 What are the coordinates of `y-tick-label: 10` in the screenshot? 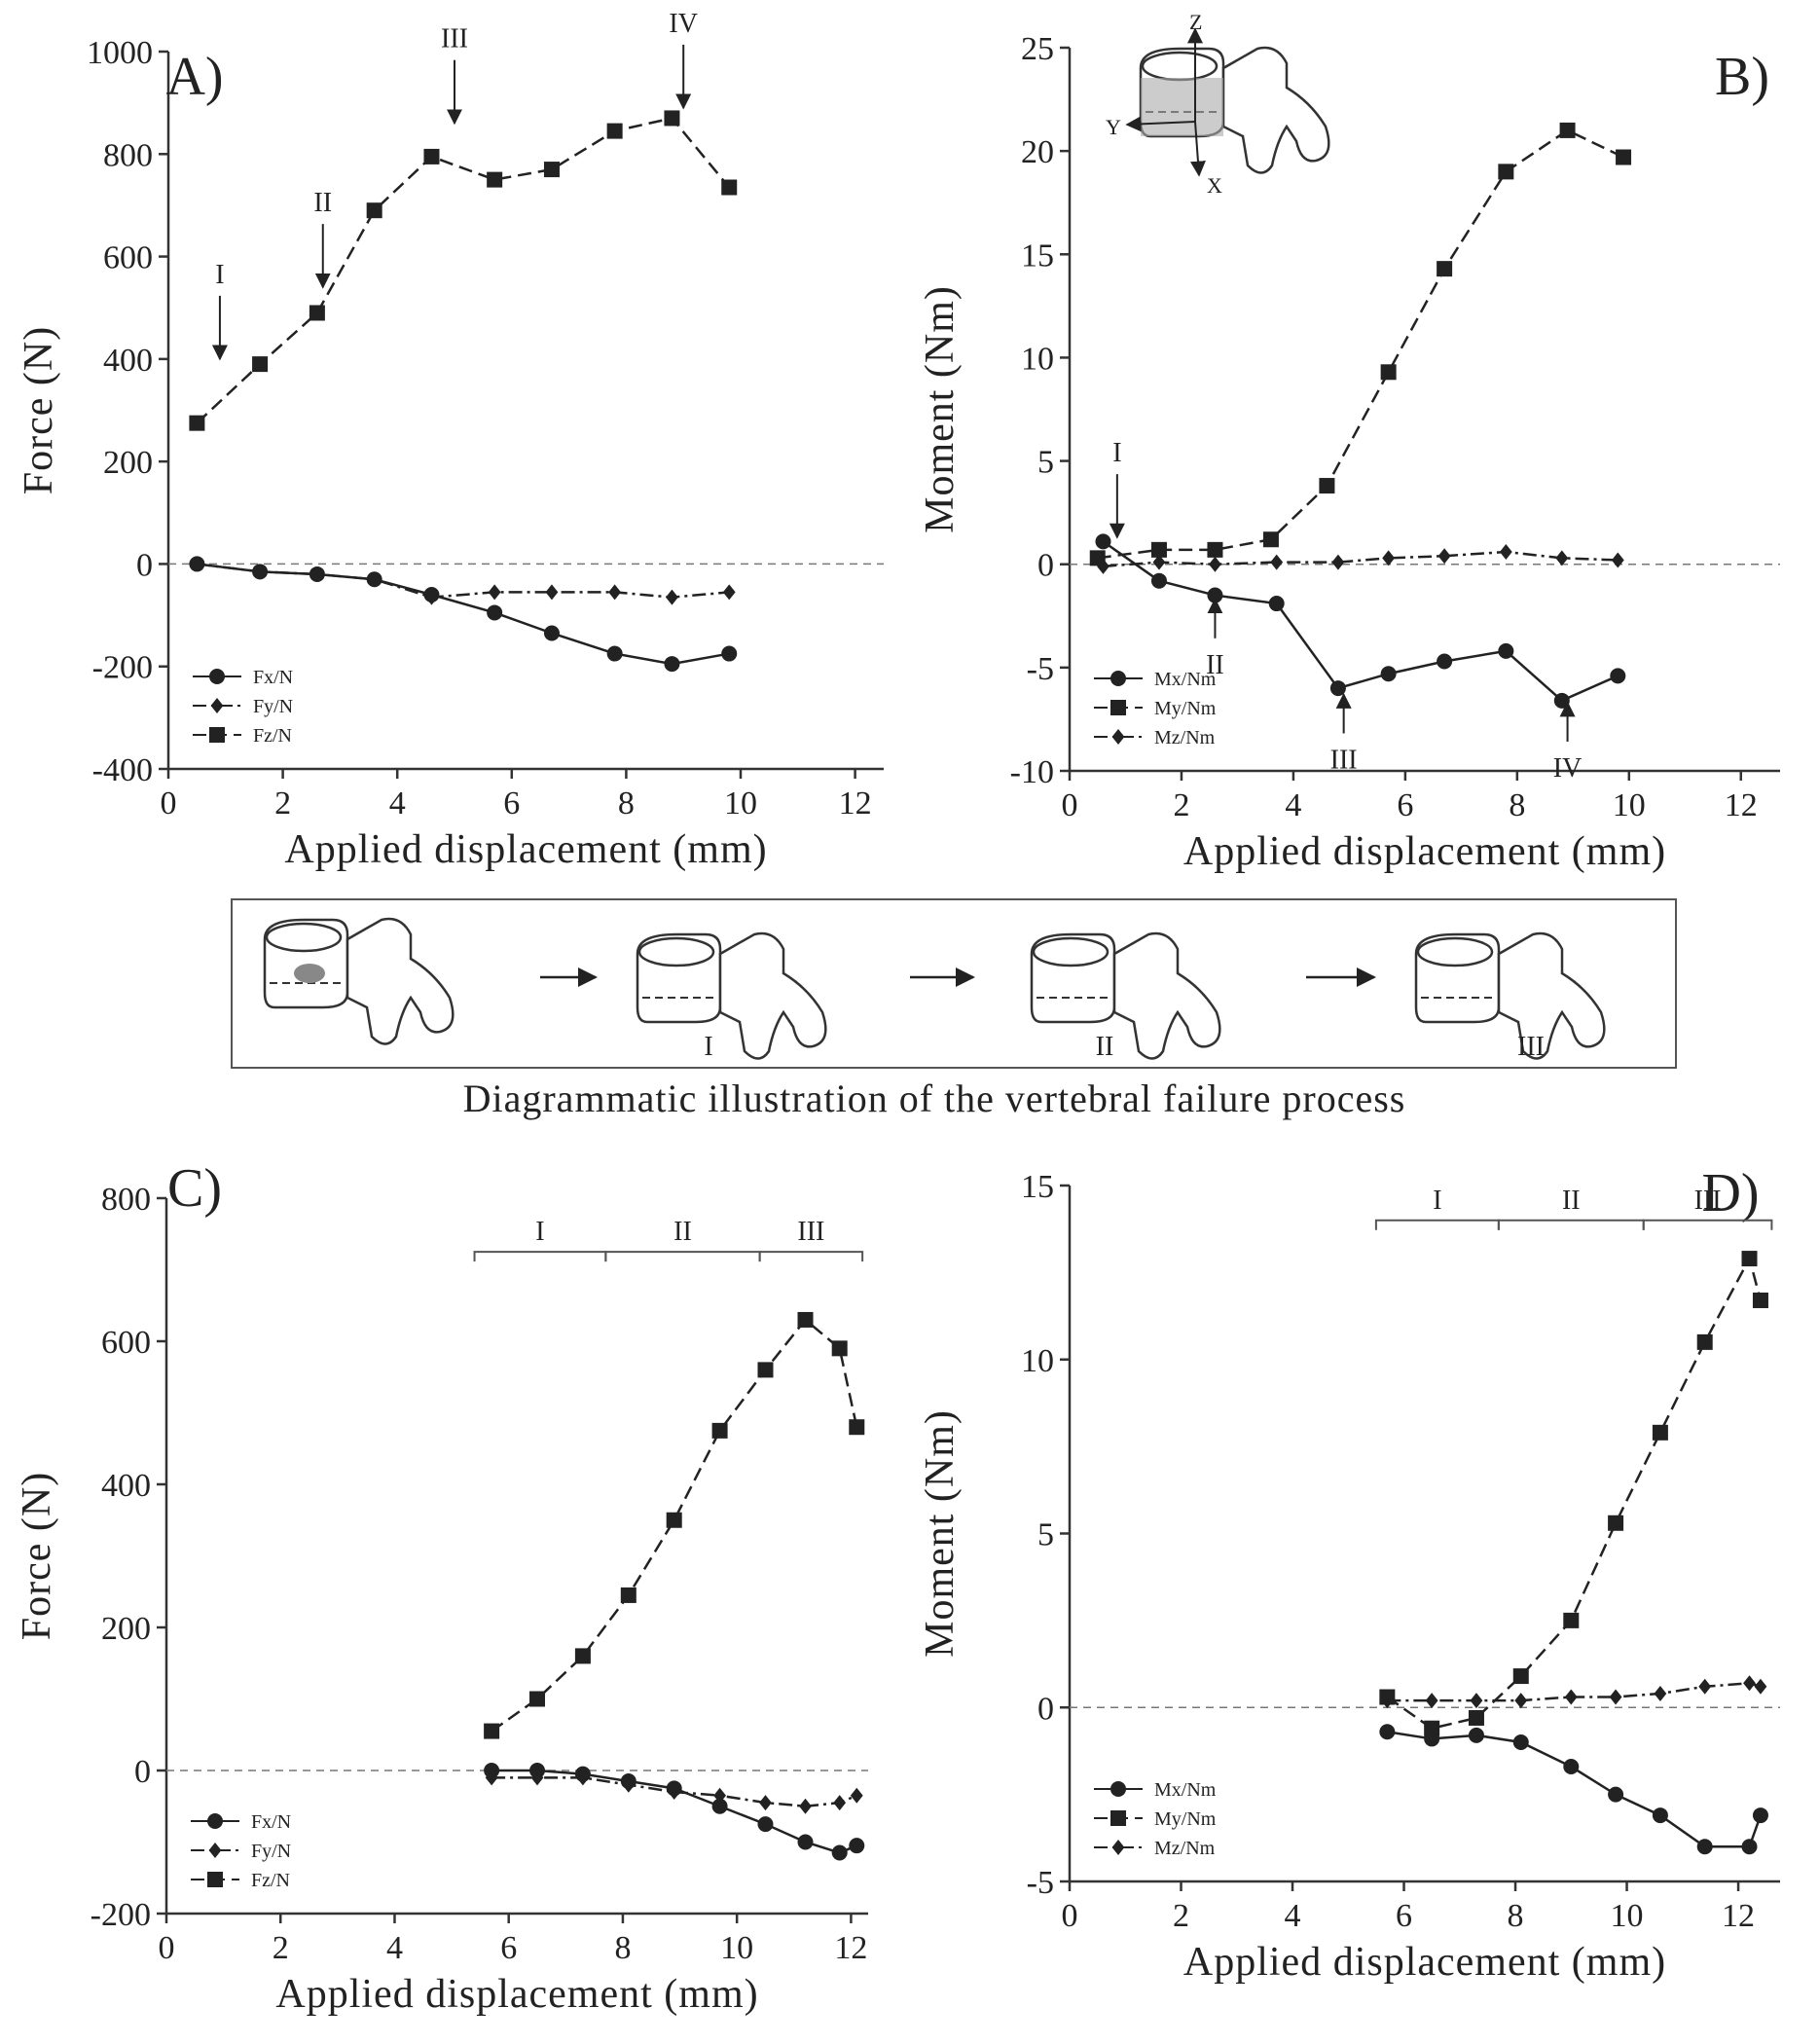 It's located at (1037, 359).